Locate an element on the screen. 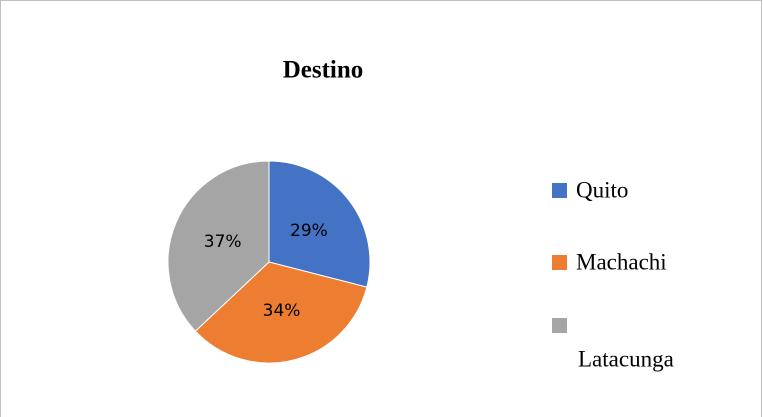 This screenshot has height=417, width=763. data-label: 29% is located at coordinates (309, 231).